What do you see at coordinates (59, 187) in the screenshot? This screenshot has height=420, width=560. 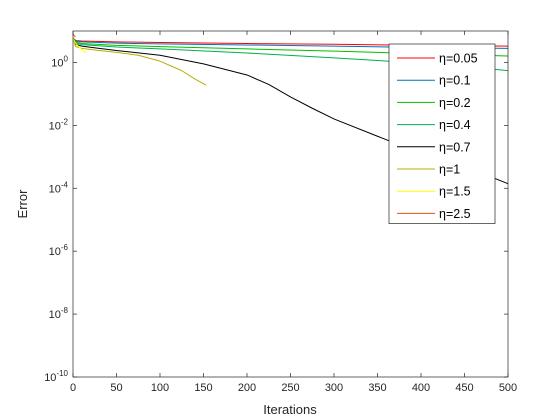 I see `y-tick-label: 10⁻⁴` at bounding box center [59, 187].